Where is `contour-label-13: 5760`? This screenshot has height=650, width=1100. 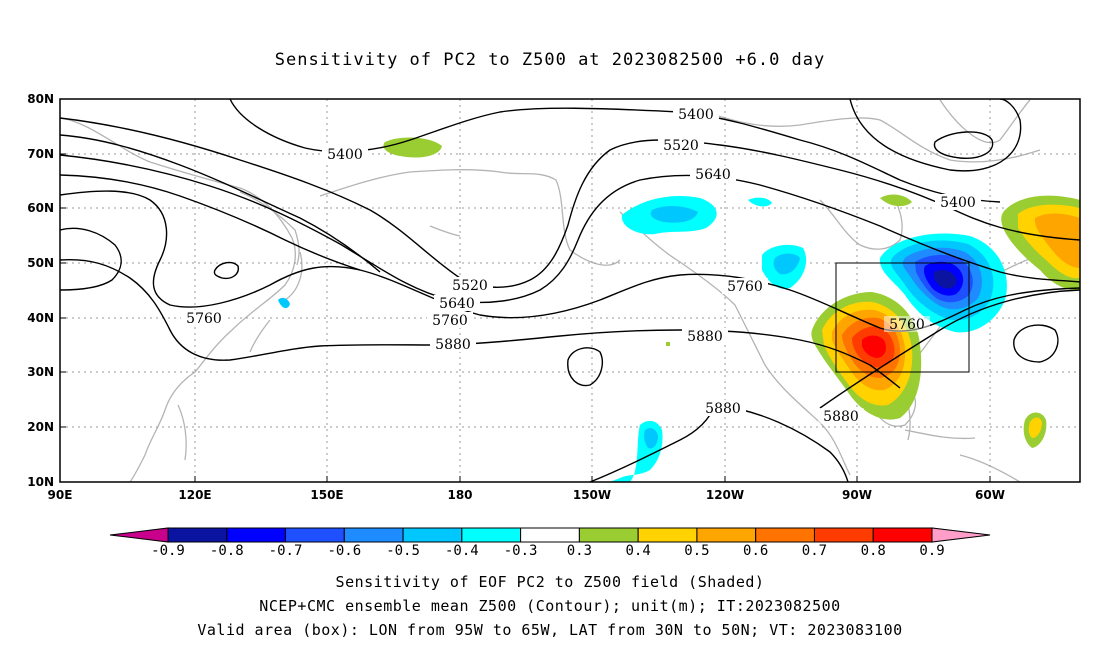
contour-label-13: 5760 is located at coordinates (907, 324).